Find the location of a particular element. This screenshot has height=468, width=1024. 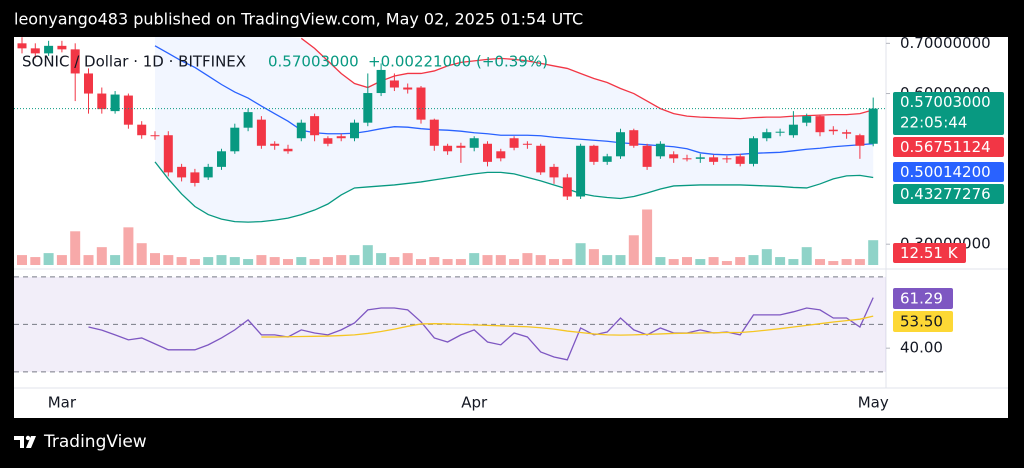

volume-badge-label: 12.51 K is located at coordinates (929, 253).